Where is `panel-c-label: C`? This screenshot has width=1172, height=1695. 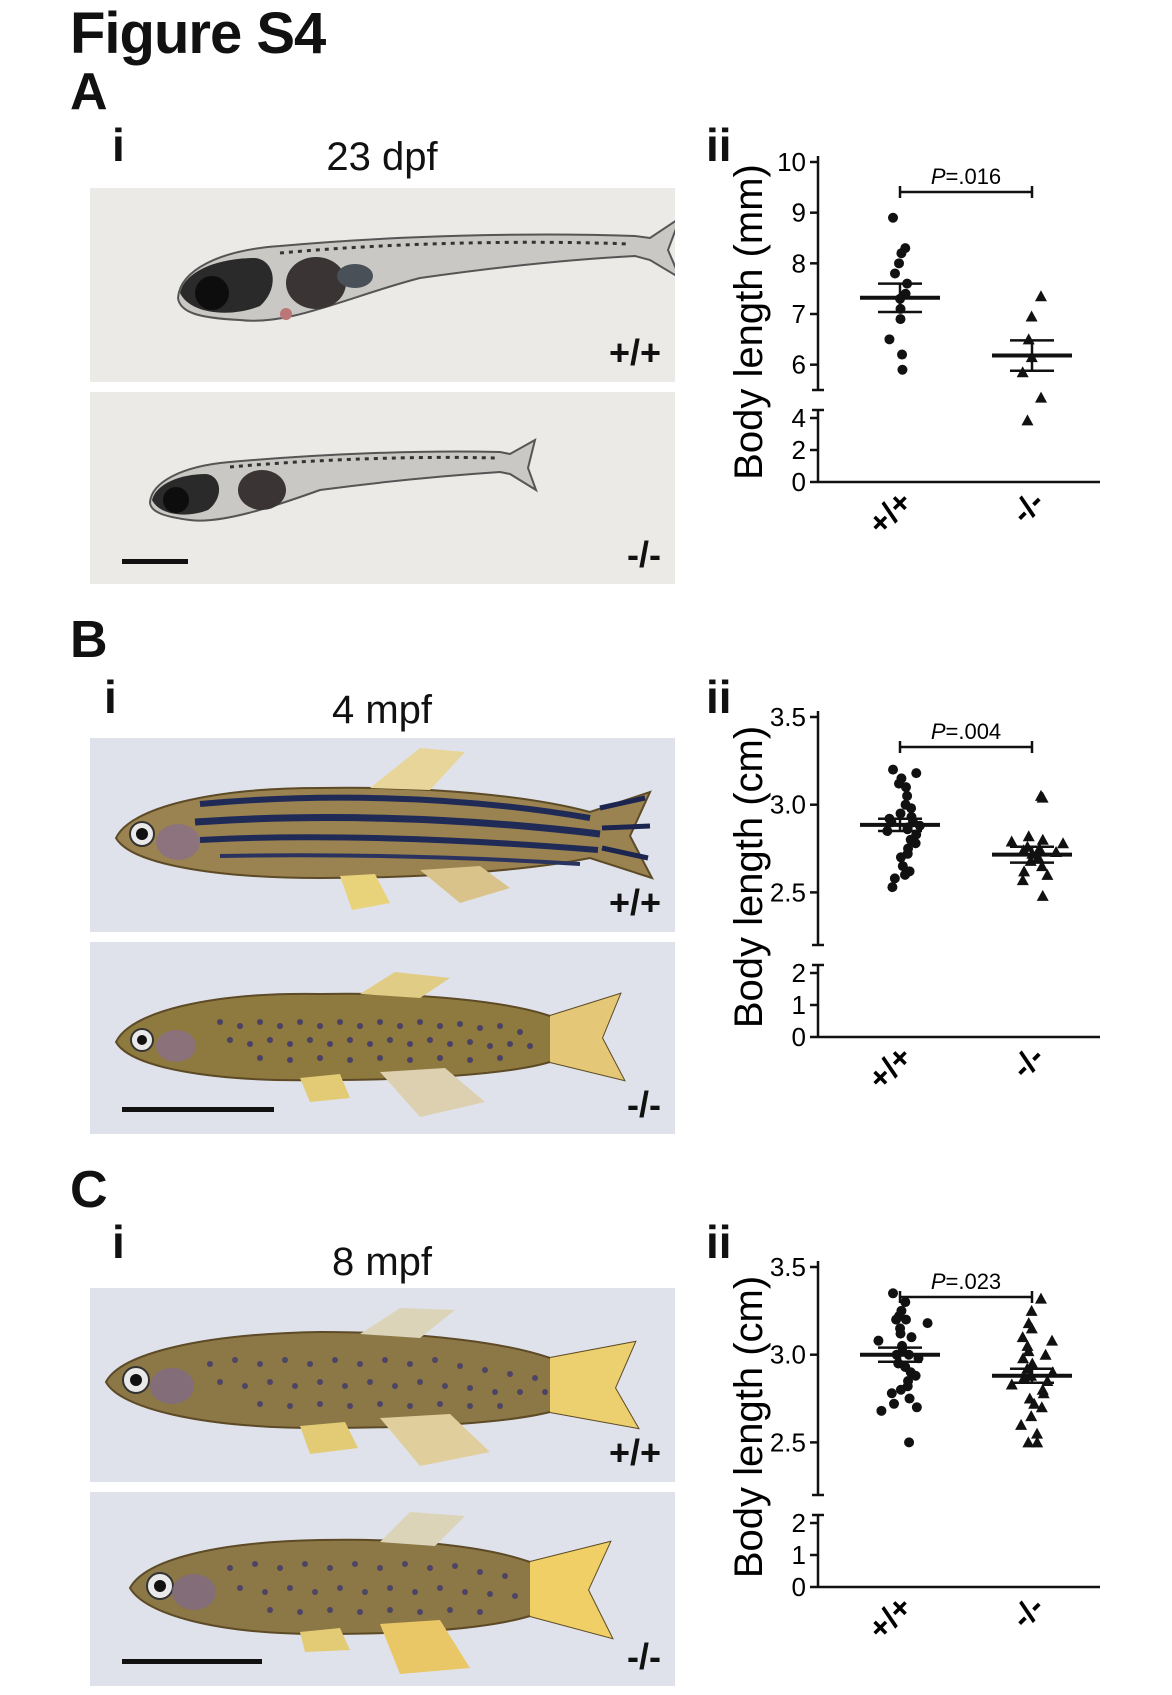
panel-c-label: C is located at coordinates (89, 1190).